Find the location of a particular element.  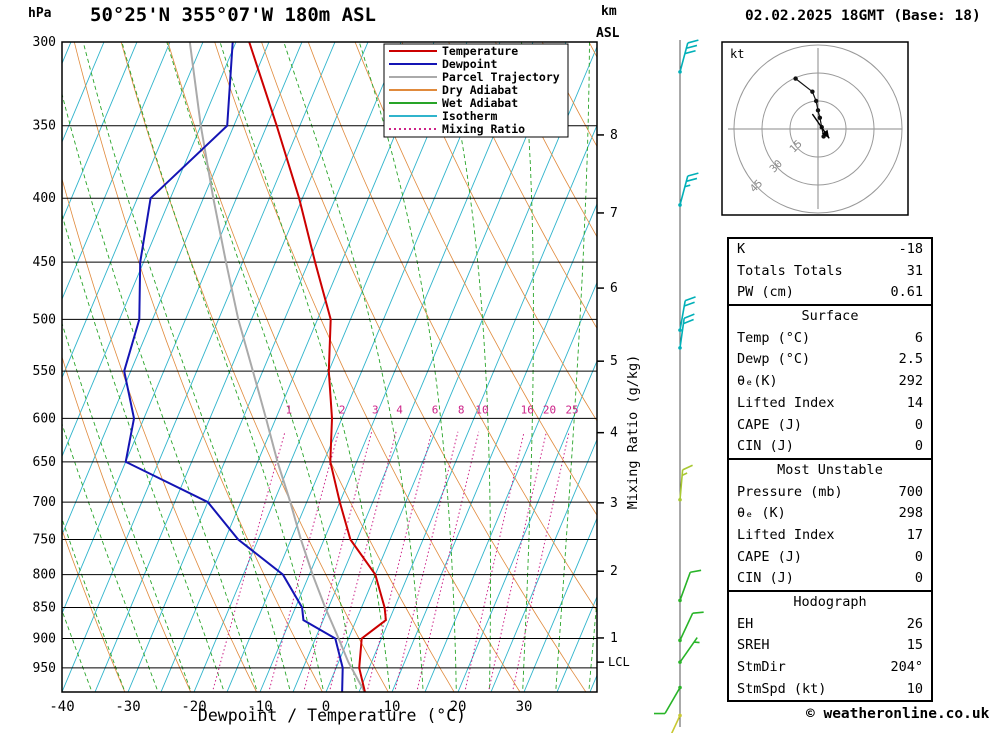

stat-label: Lifted Index is located at coordinates (786, 402).